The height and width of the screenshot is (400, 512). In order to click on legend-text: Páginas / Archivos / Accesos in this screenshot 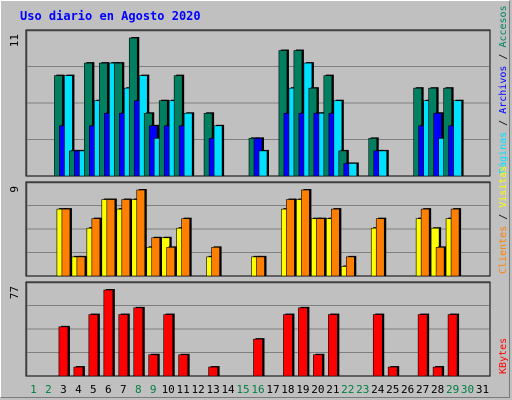, I will do `click(503, 89)`.